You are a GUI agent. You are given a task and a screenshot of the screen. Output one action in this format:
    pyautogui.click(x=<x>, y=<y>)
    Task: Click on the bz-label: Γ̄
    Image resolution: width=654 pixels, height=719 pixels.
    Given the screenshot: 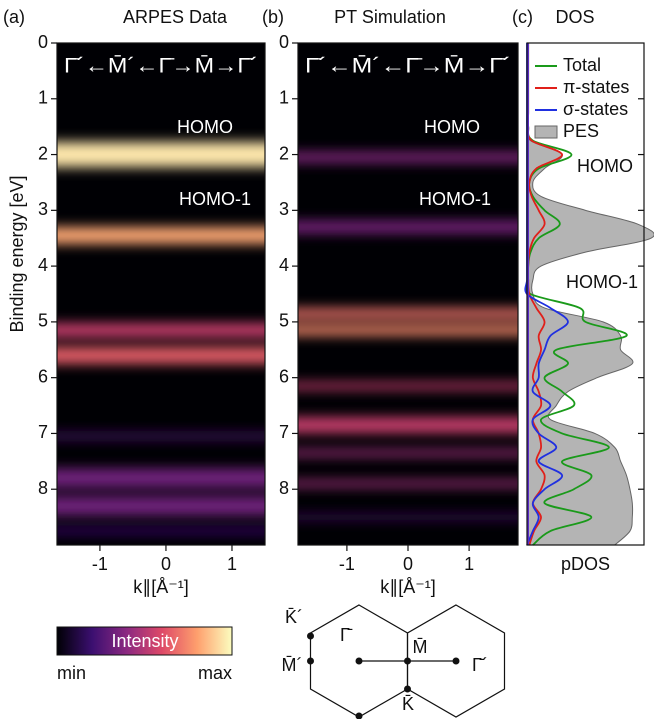 What is the action you would take?
    pyautogui.click(x=346, y=635)
    